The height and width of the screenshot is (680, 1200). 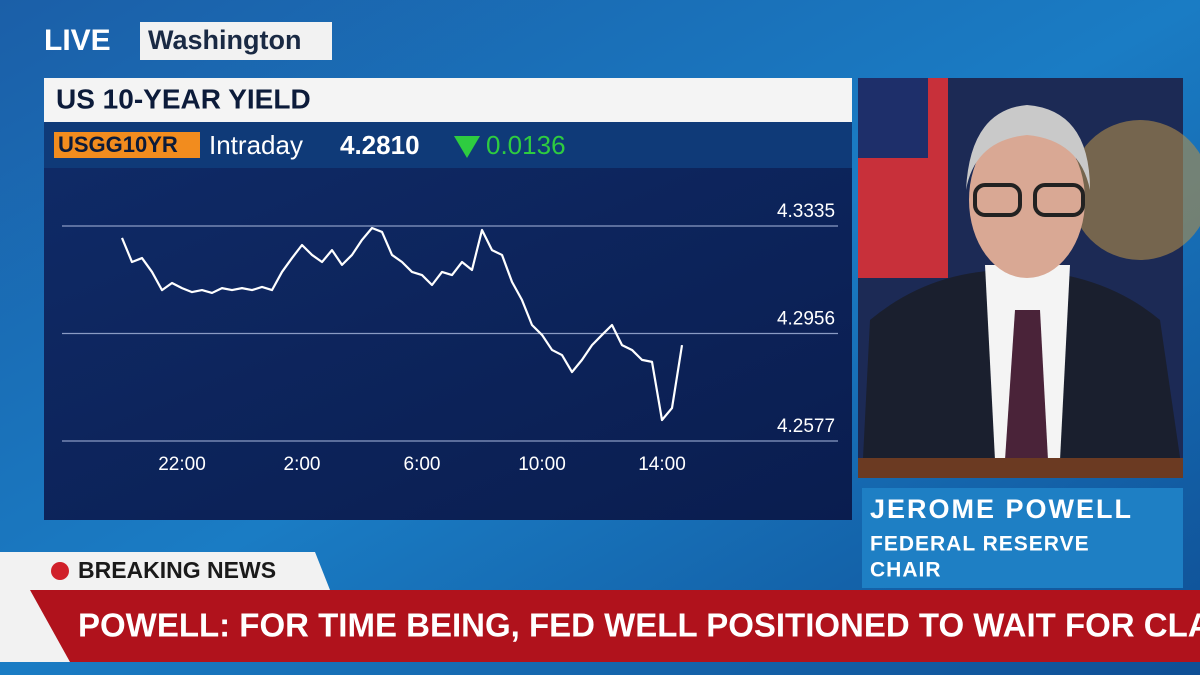 What do you see at coordinates (526, 145) in the screenshot?
I see `change-value: 0.0136` at bounding box center [526, 145].